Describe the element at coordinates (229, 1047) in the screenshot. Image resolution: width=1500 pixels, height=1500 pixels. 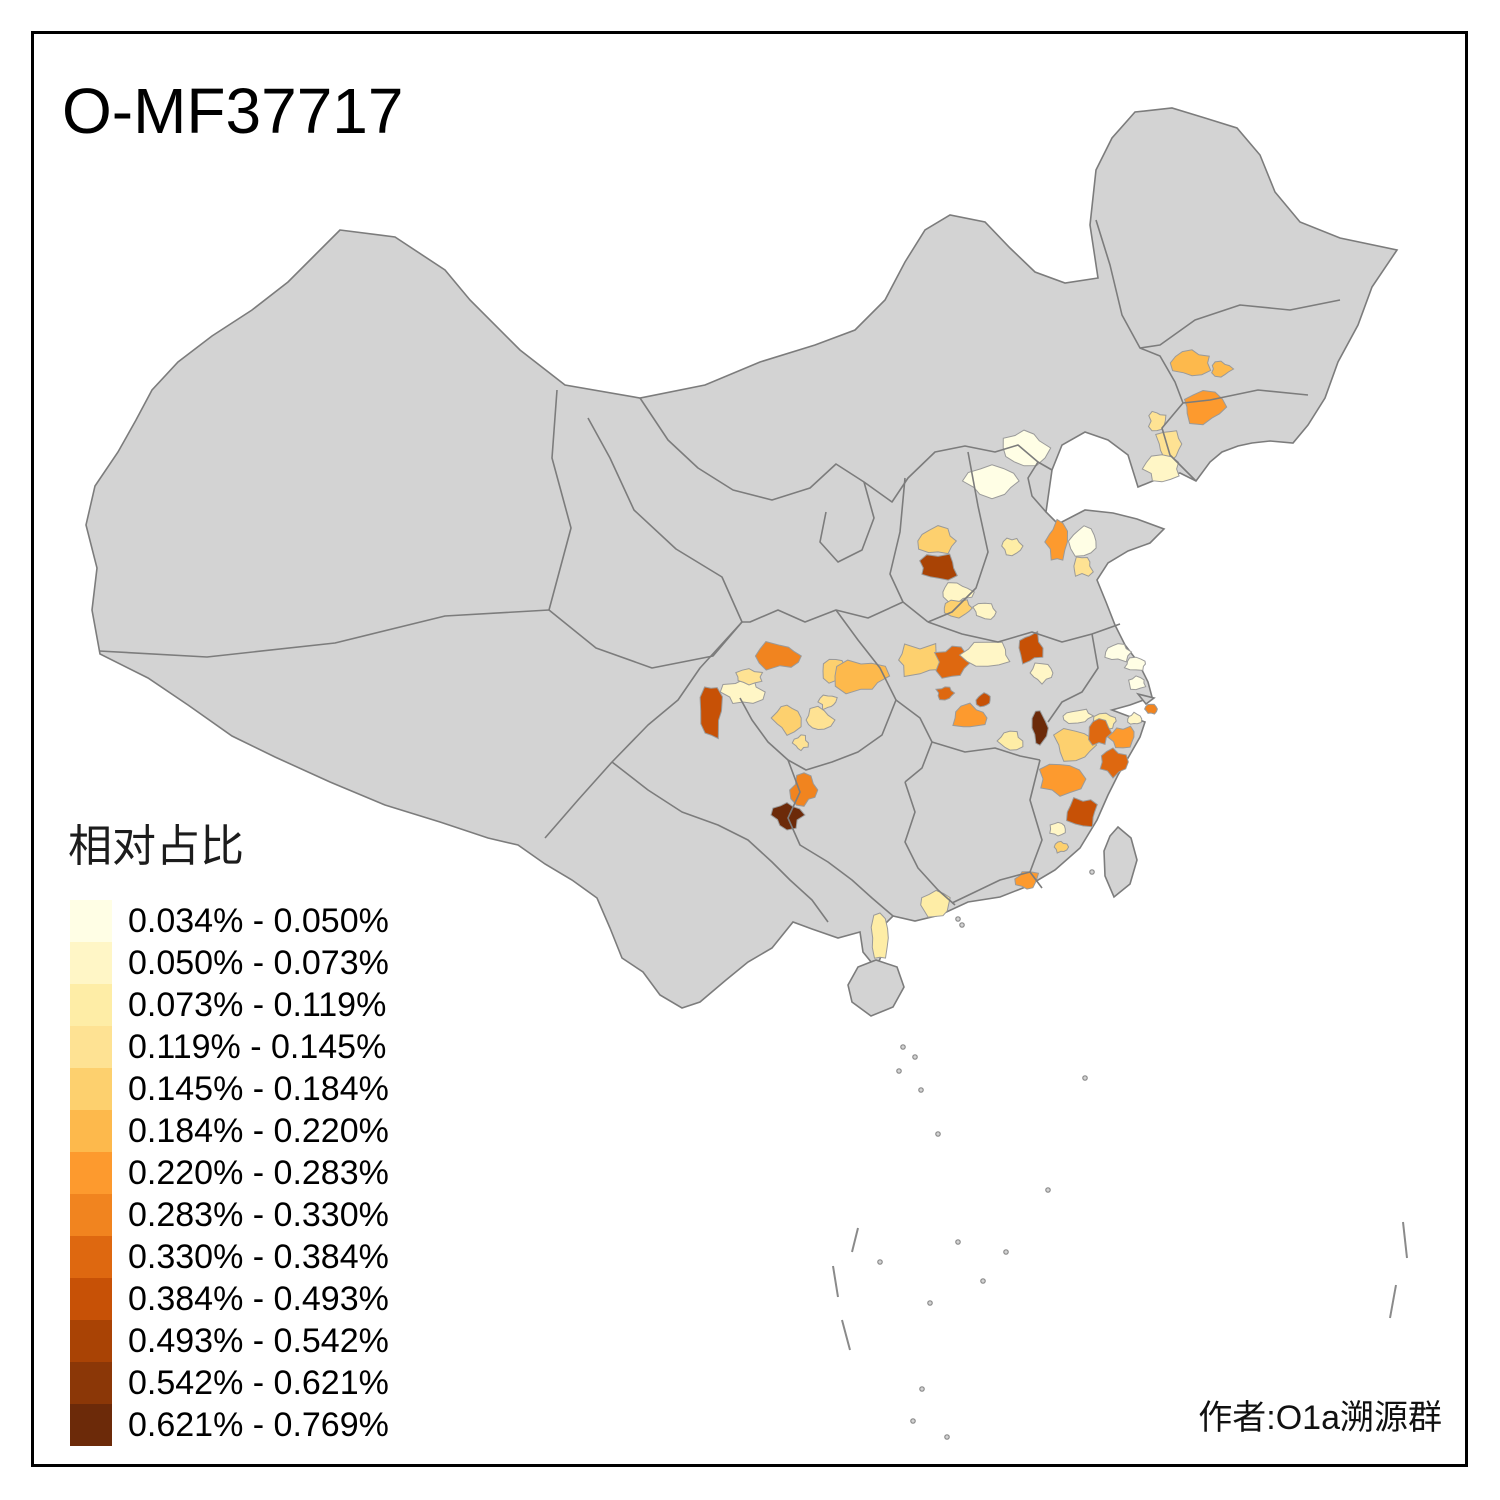
I see `legend-row: 0.119% - 0.145%` at that location.